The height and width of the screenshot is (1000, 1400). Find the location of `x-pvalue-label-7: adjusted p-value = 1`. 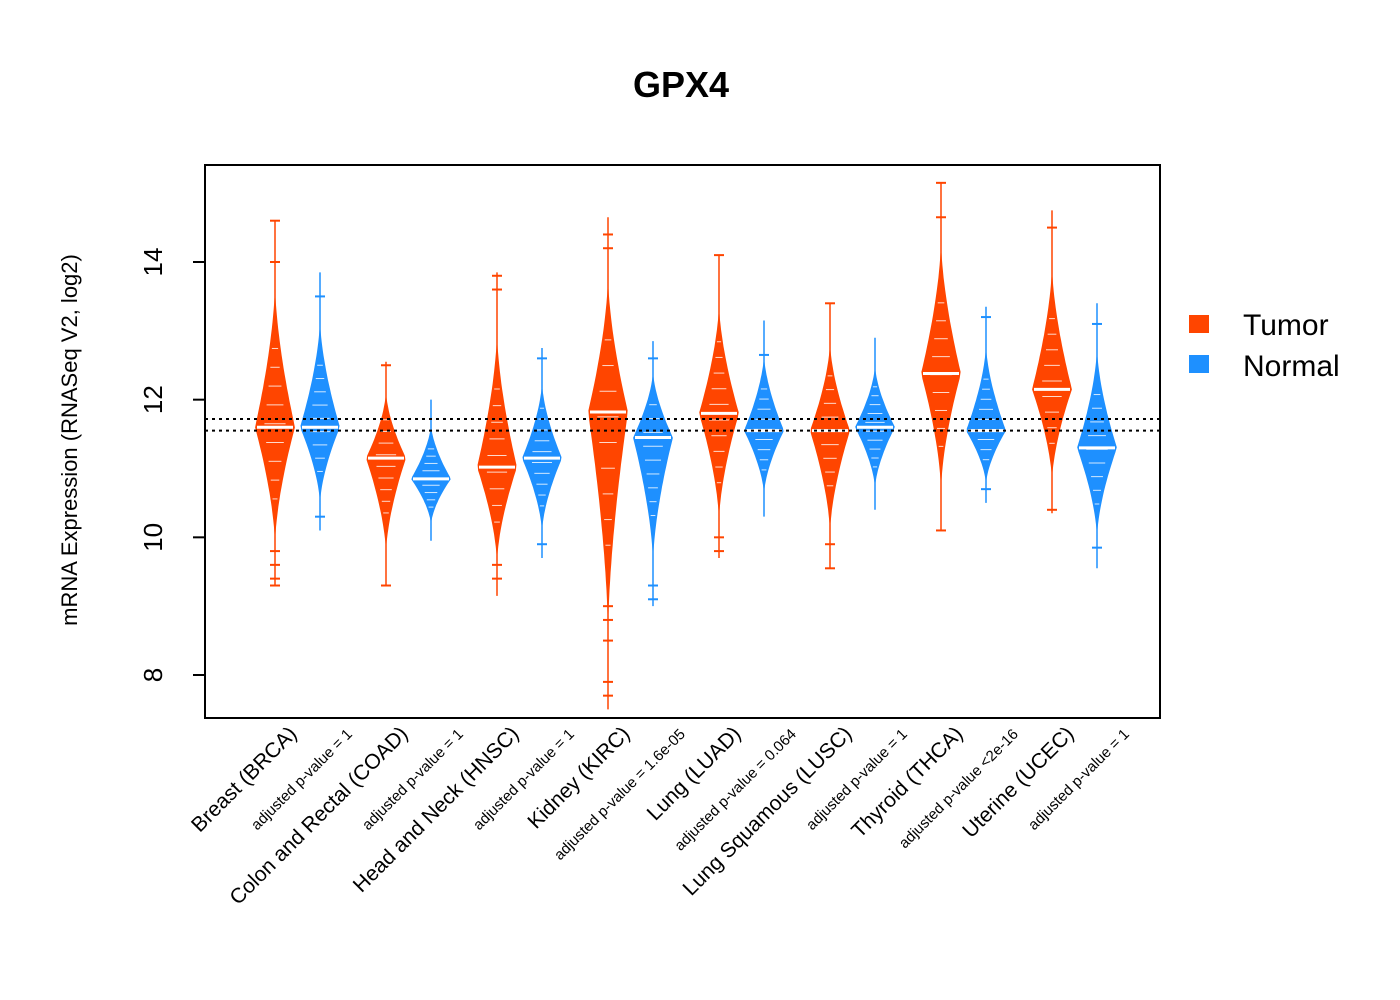

x-pvalue-label-7: adjusted p-value = 1 is located at coordinates (1079, 780).